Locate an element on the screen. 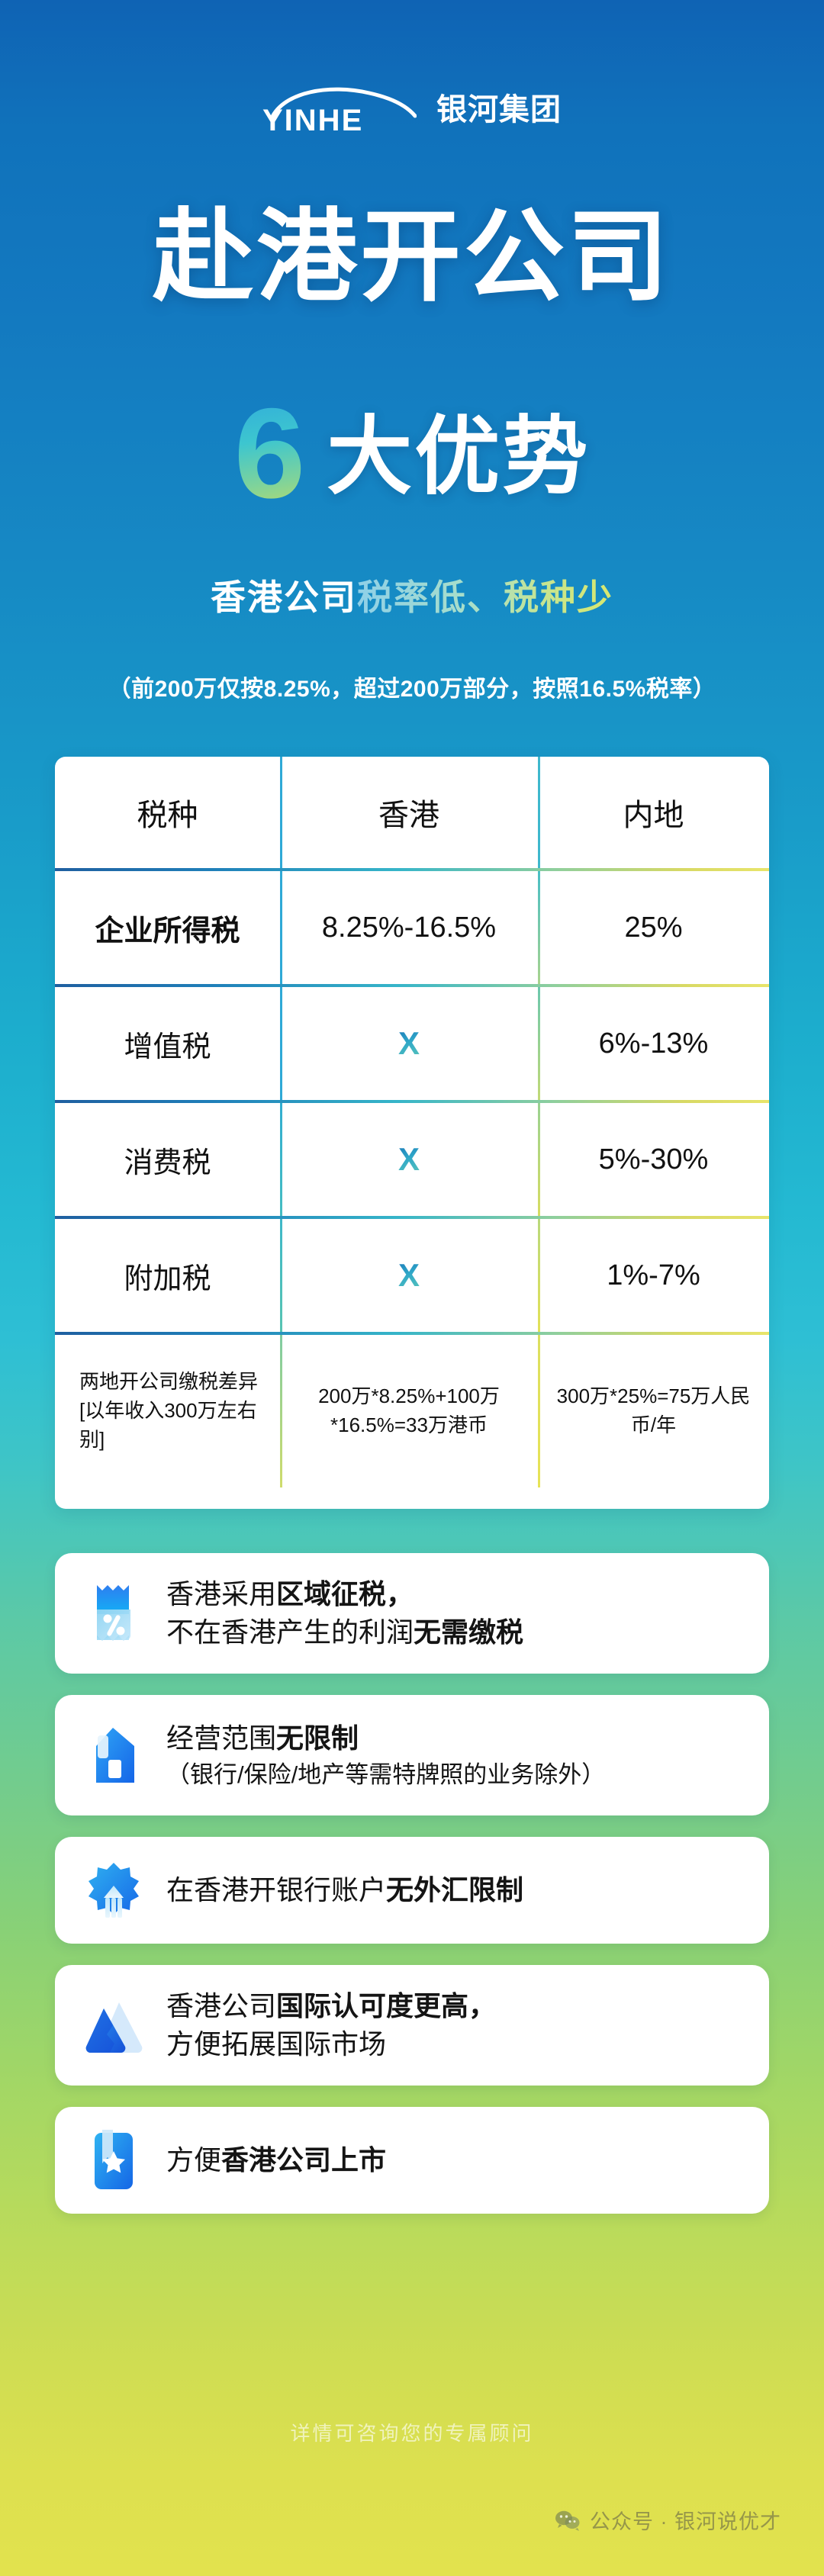  feature-line1-bold: 区域征税， is located at coordinates (345, 1594).